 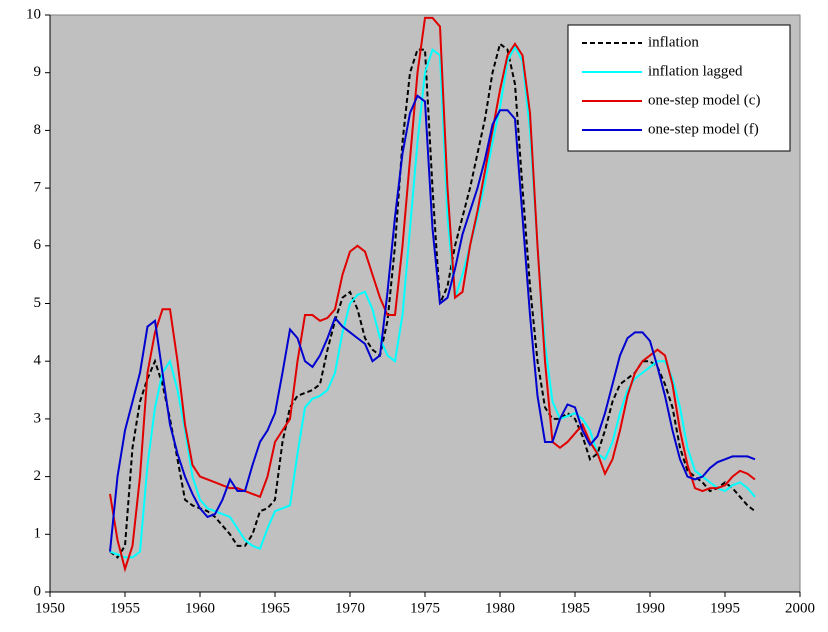 What do you see at coordinates (650, 608) in the screenshot?
I see `x-tick-label: 1990` at bounding box center [650, 608].